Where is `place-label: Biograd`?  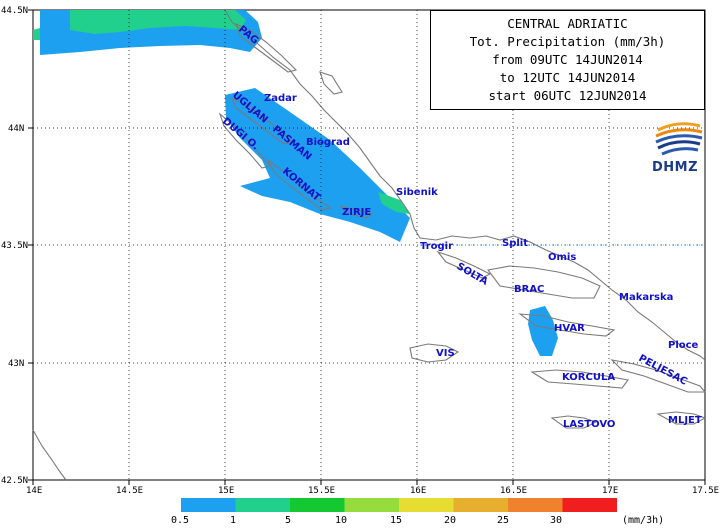 place-label: Biograd is located at coordinates (328, 142).